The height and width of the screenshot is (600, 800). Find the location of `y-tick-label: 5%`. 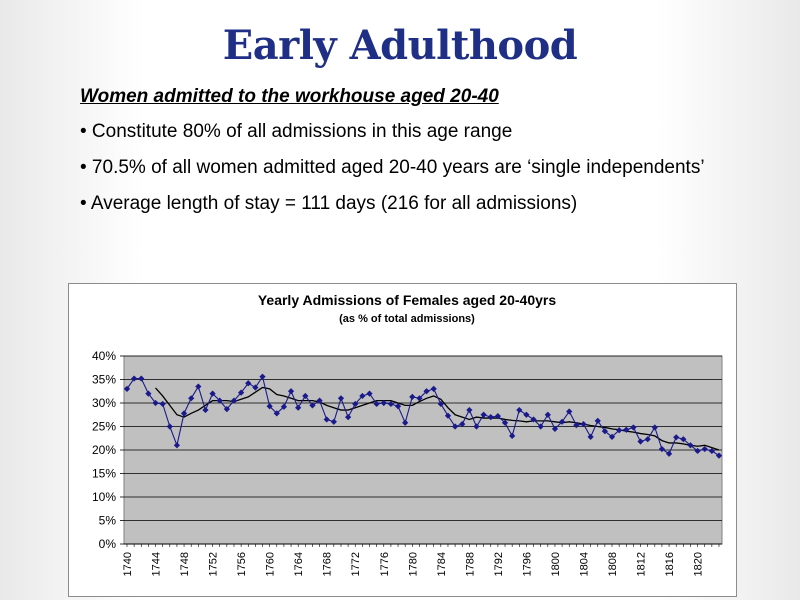

y-tick-label: 5% is located at coordinates (108, 521).